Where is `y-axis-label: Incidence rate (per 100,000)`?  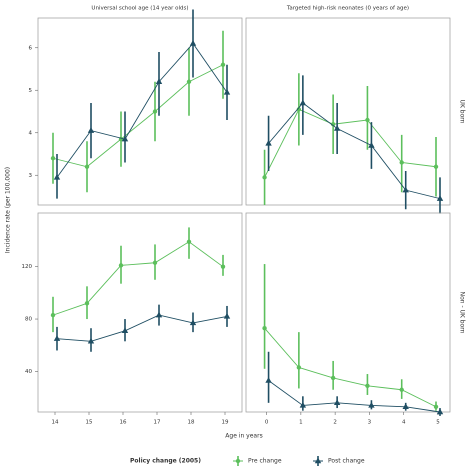 y-axis-label: Incidence rate (per 100,000) is located at coordinates (8, 210).